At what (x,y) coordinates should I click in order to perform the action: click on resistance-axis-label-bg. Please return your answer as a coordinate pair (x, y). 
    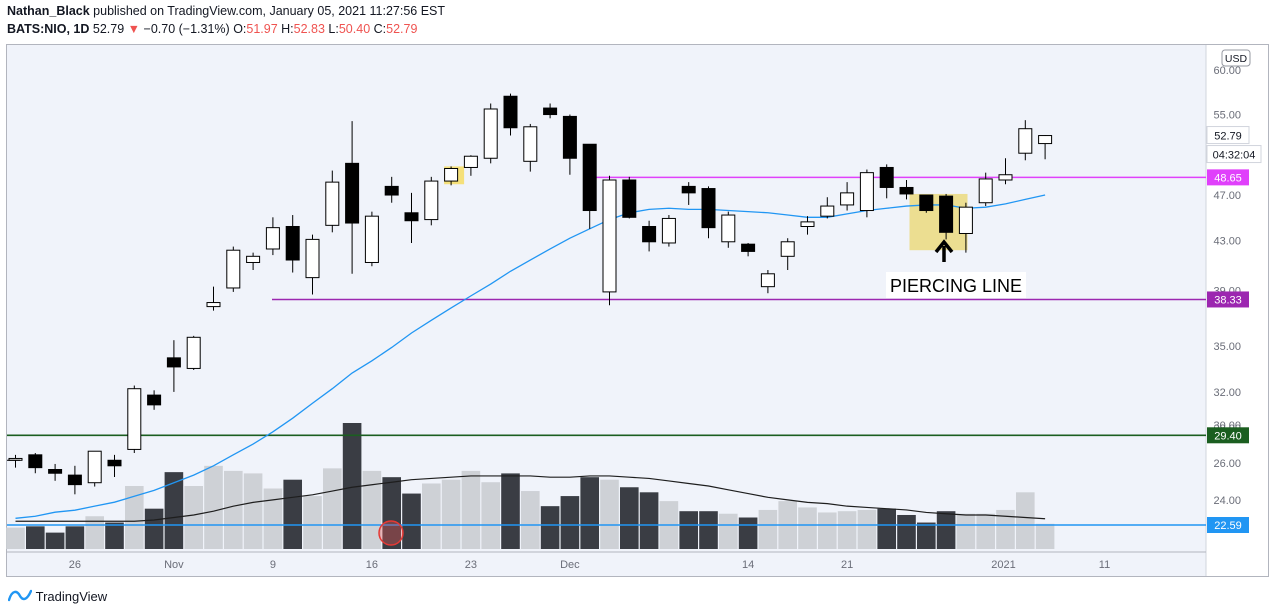
    Looking at the image, I should click on (1228, 177).